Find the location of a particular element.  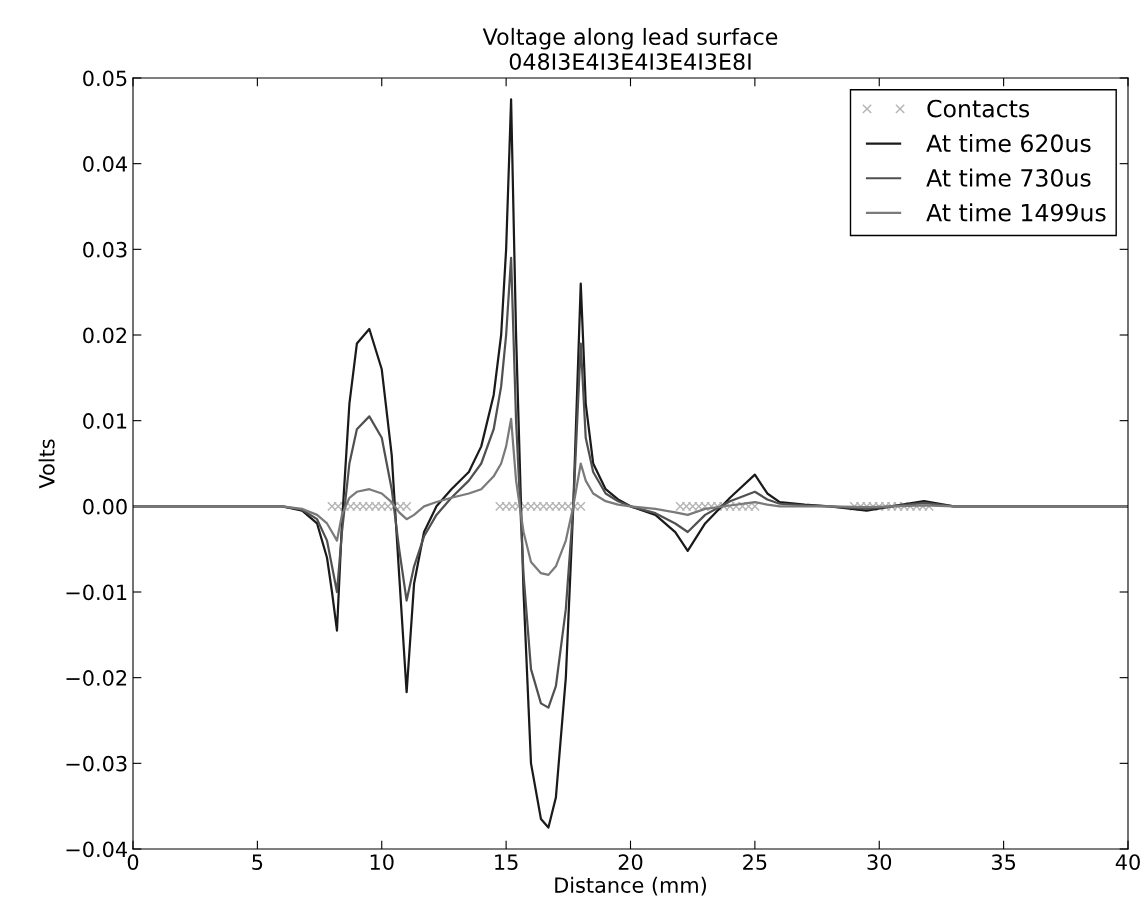

x-tick-label: 15 is located at coordinates (506, 862).